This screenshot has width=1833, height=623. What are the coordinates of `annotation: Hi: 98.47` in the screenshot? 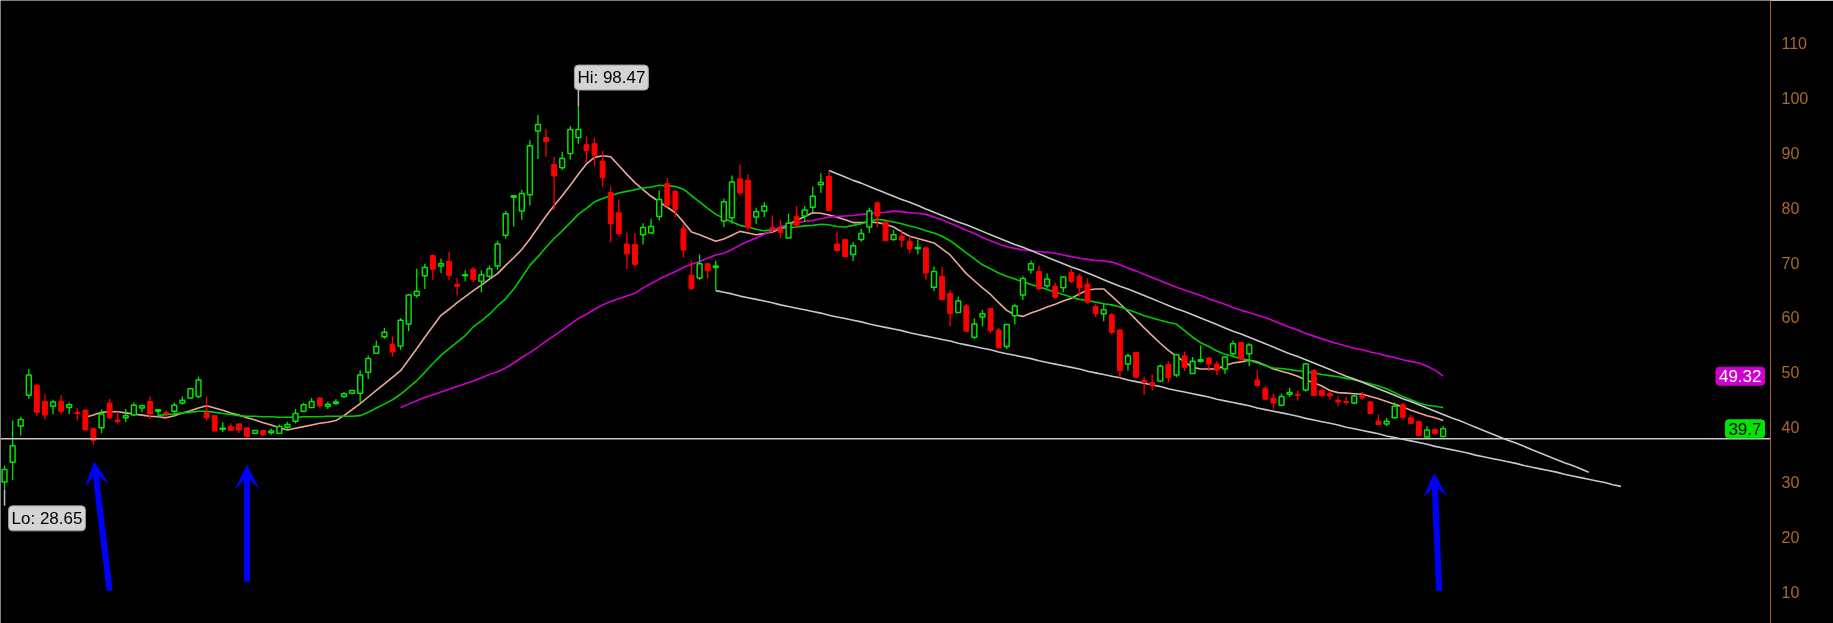 It's located at (611, 78).